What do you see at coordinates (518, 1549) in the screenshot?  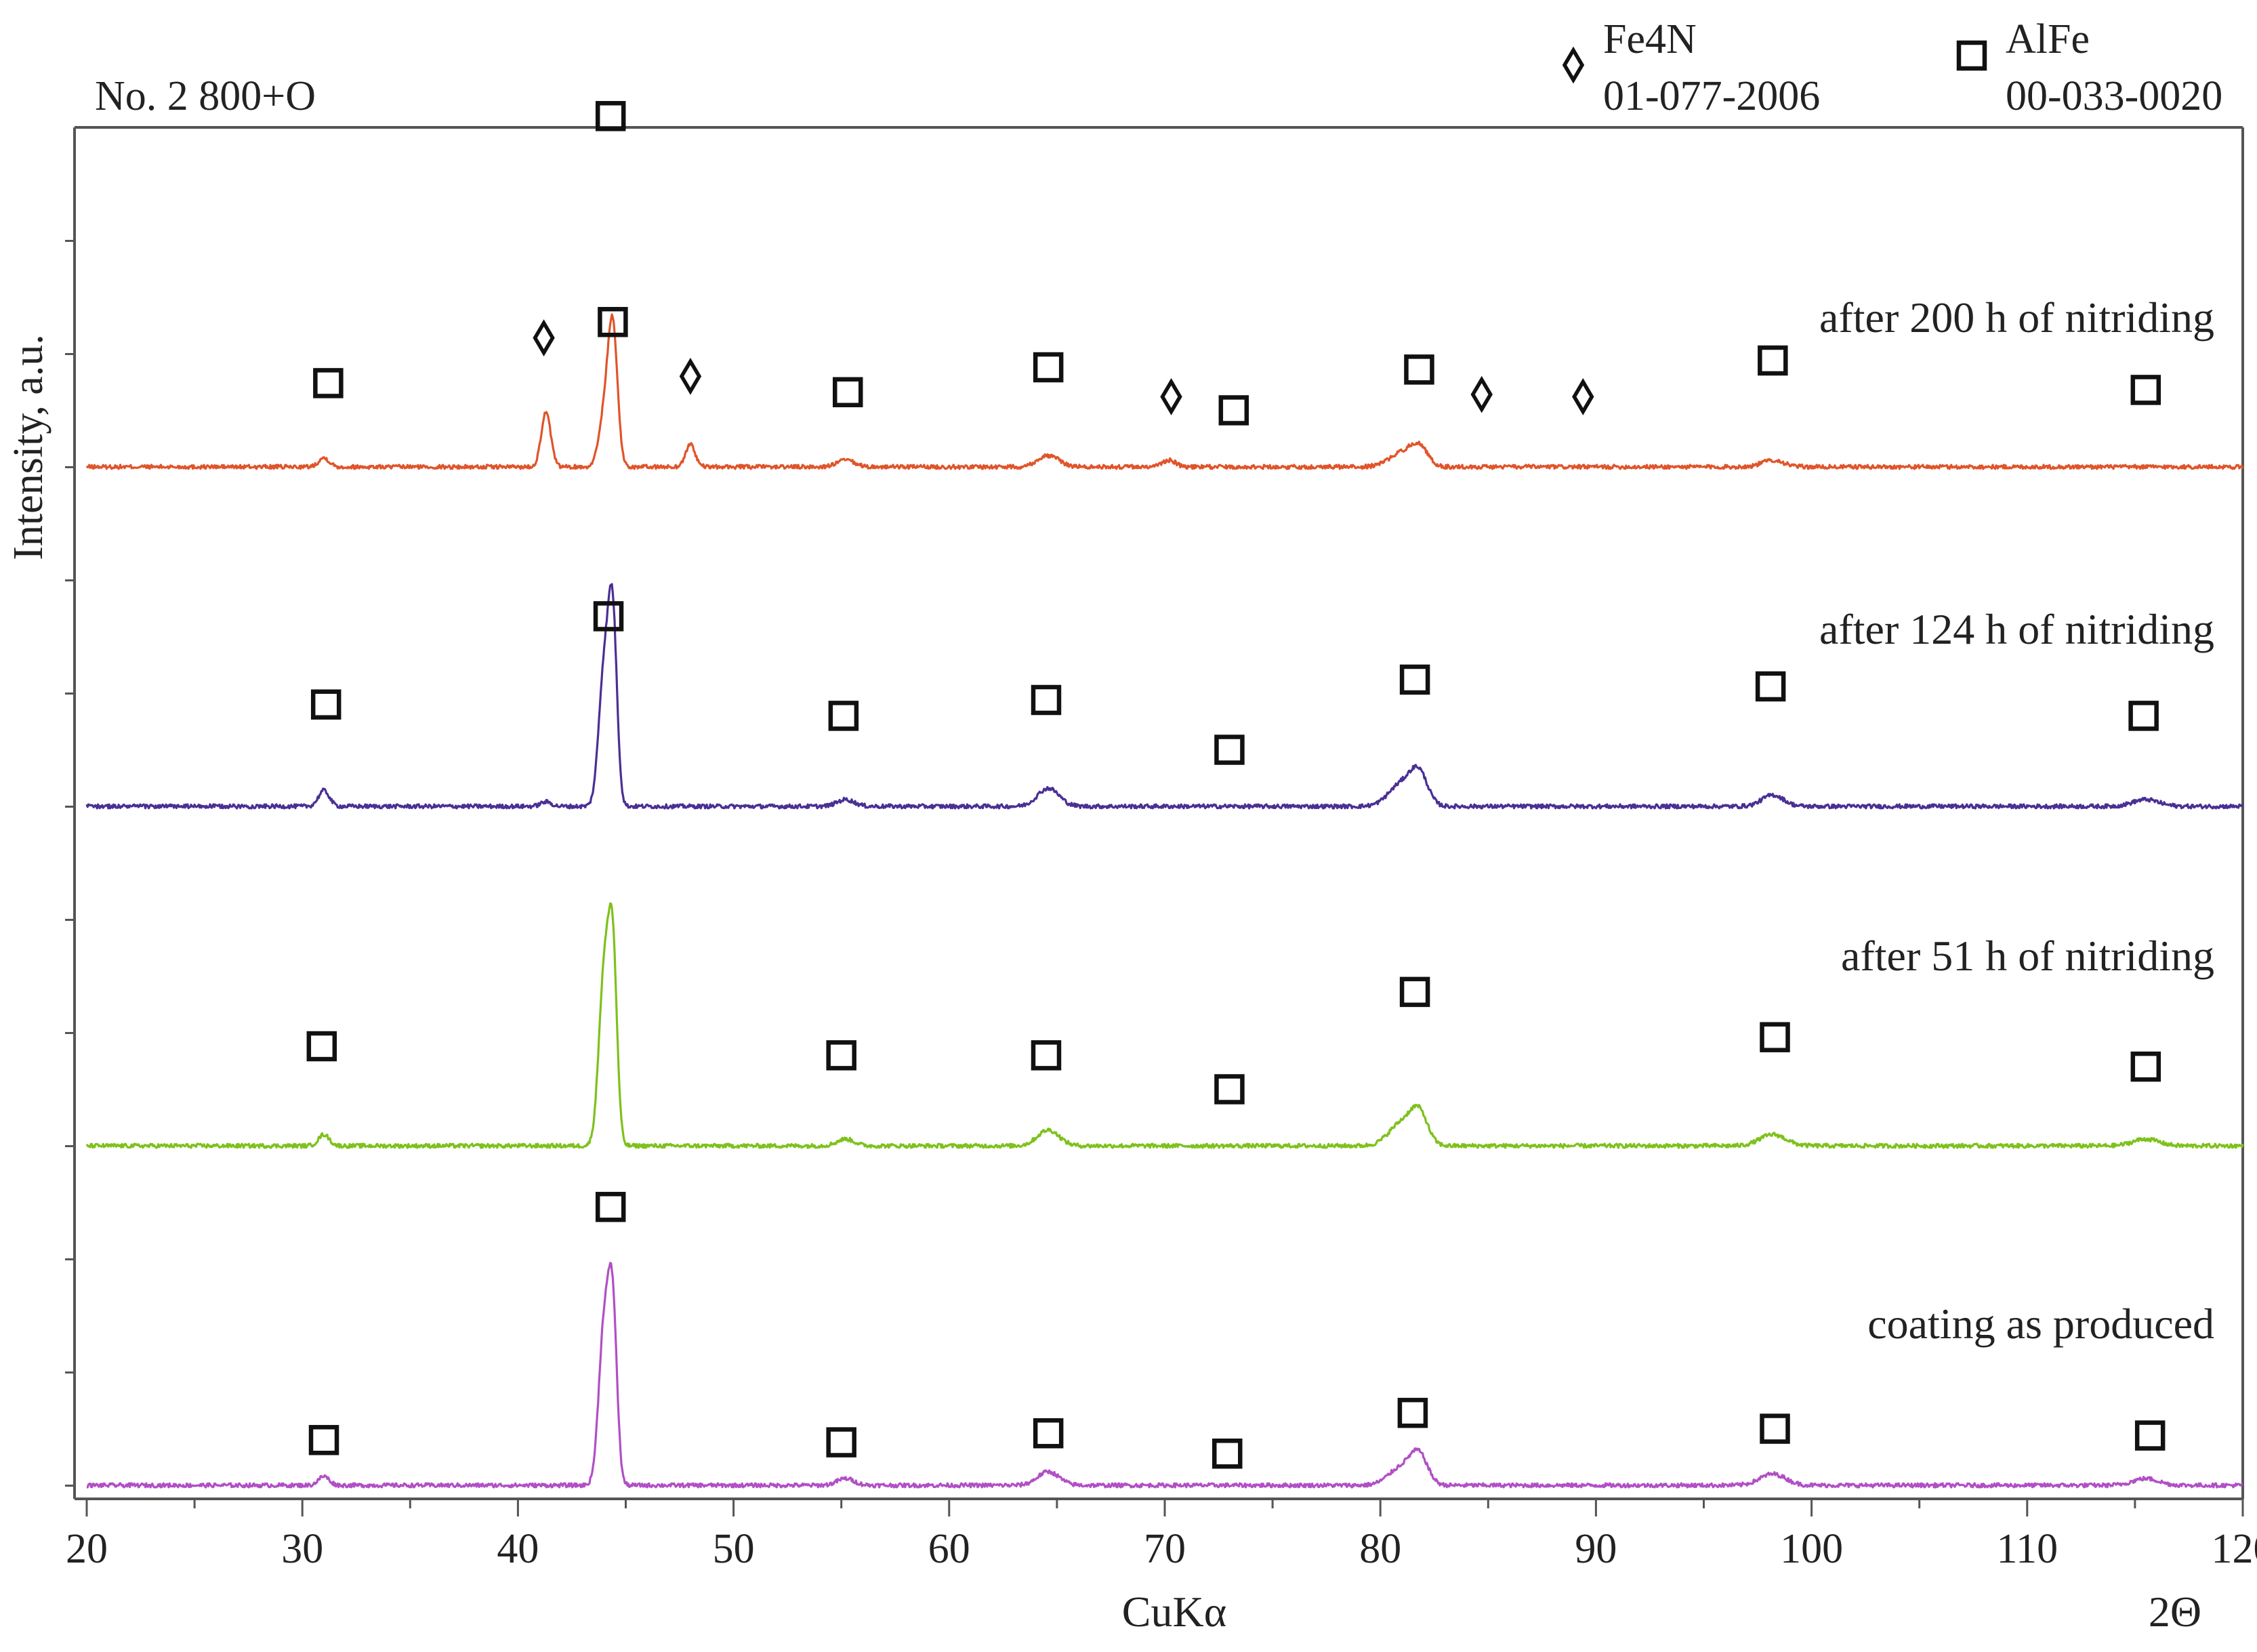 I see `x-tick-label: 40` at bounding box center [518, 1549].